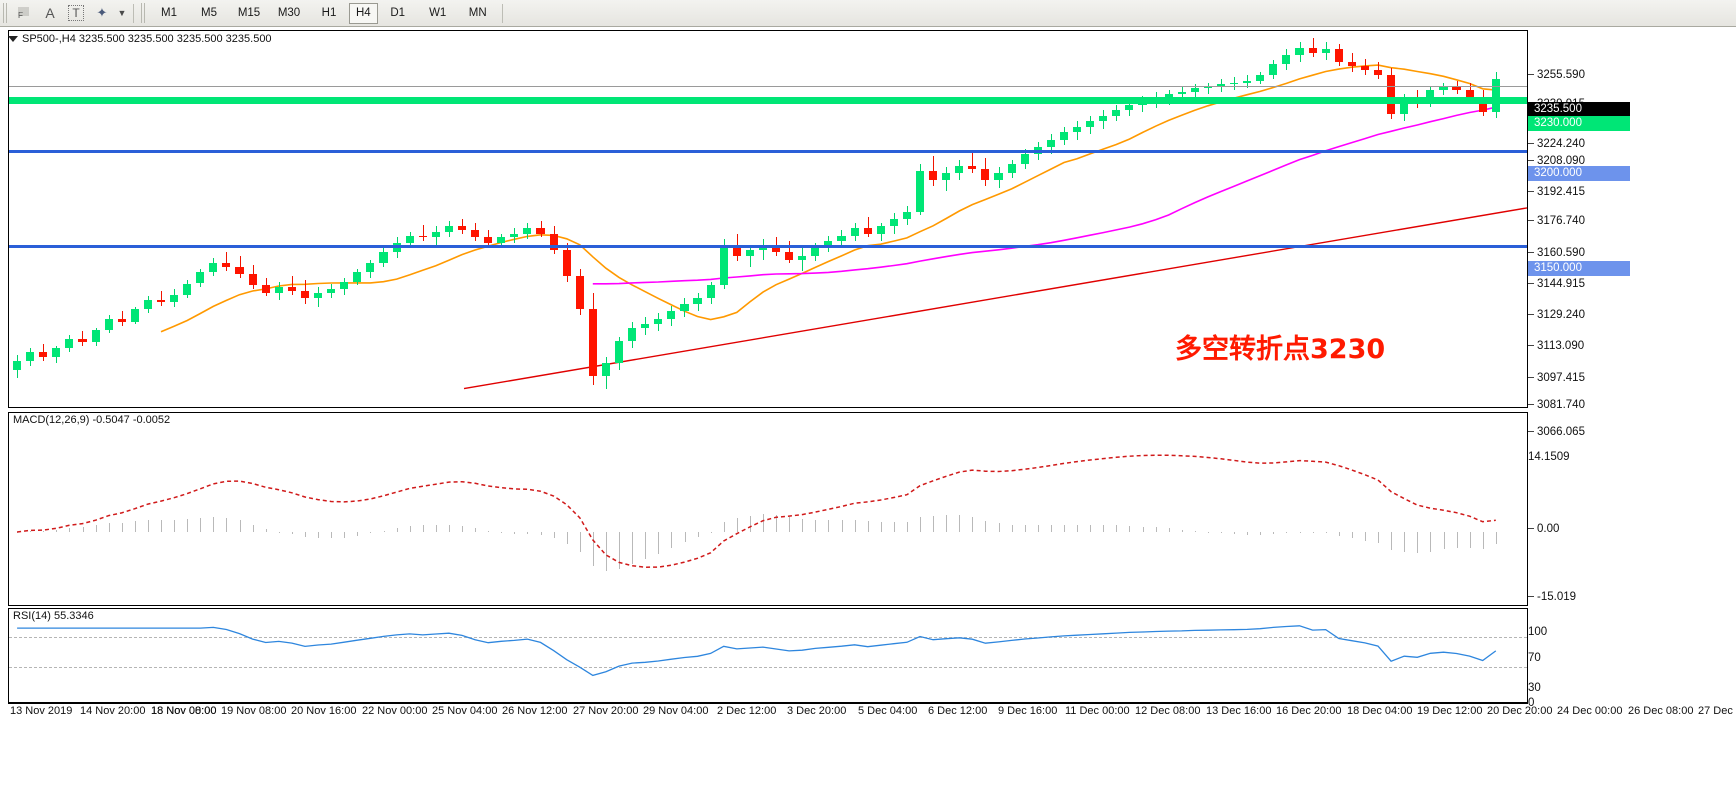 The image size is (1736, 793). Describe the element at coordinates (676, 711) in the screenshot. I see `time-tick-10: 29 Nov 04:00` at that location.